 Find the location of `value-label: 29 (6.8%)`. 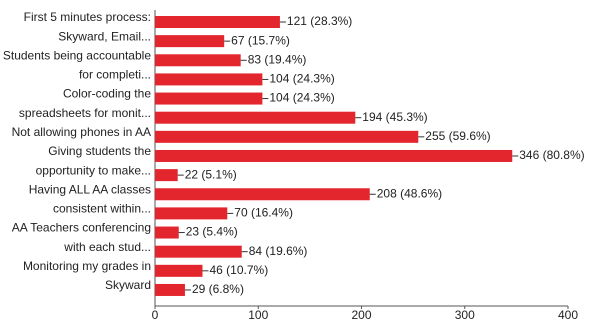

value-label: 29 (6.8%) is located at coordinates (218, 289).